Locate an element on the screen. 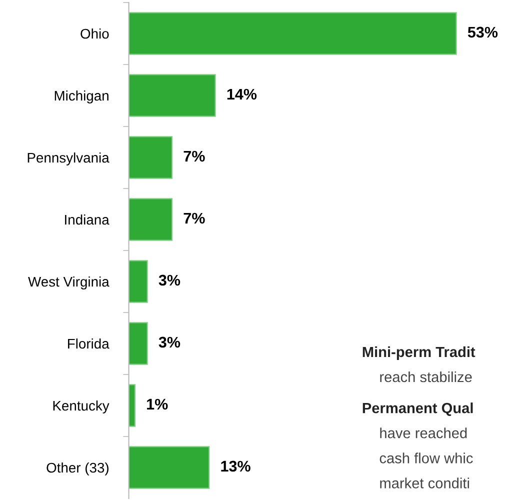 The height and width of the screenshot is (501, 509). annotation: market conditi is located at coordinates (424, 483).